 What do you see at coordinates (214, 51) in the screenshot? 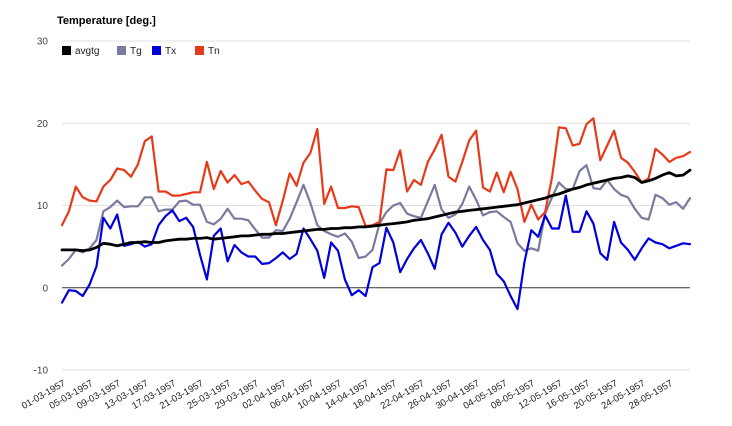
I see `legend-label-Tn: Tn` at bounding box center [214, 51].